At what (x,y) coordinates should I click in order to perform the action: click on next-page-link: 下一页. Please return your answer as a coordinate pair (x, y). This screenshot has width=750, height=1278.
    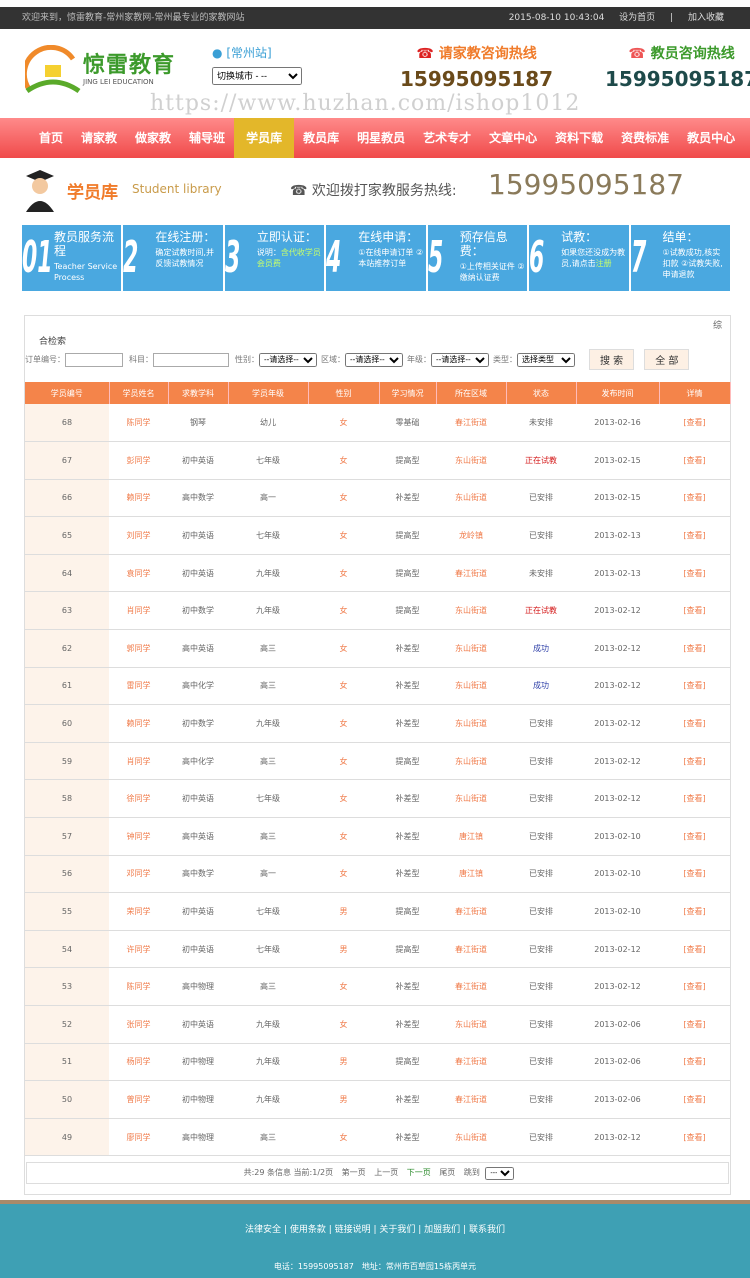
    Looking at the image, I should click on (418, 1172).